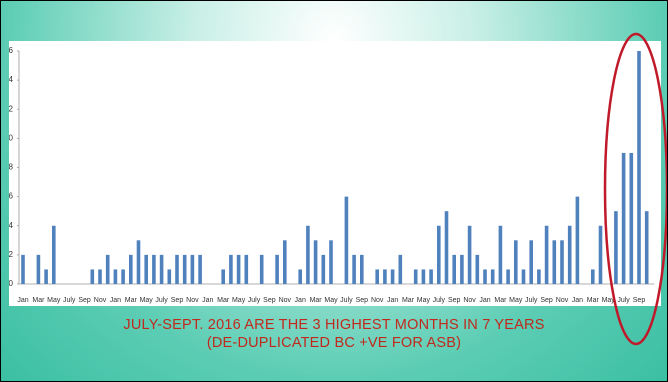 The image size is (668, 382). Describe the element at coordinates (11, 167) in the screenshot. I see `y-tick-label: 8` at that location.